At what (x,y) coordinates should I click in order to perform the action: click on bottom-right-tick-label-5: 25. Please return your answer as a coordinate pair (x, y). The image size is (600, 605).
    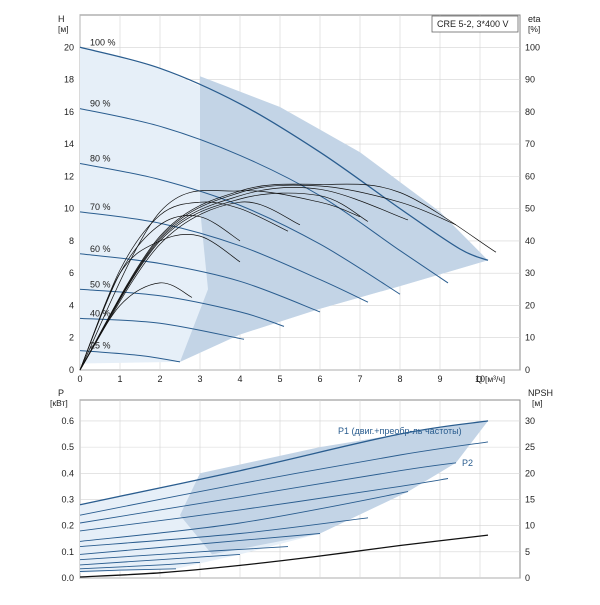
    Looking at the image, I should click on (530, 447).